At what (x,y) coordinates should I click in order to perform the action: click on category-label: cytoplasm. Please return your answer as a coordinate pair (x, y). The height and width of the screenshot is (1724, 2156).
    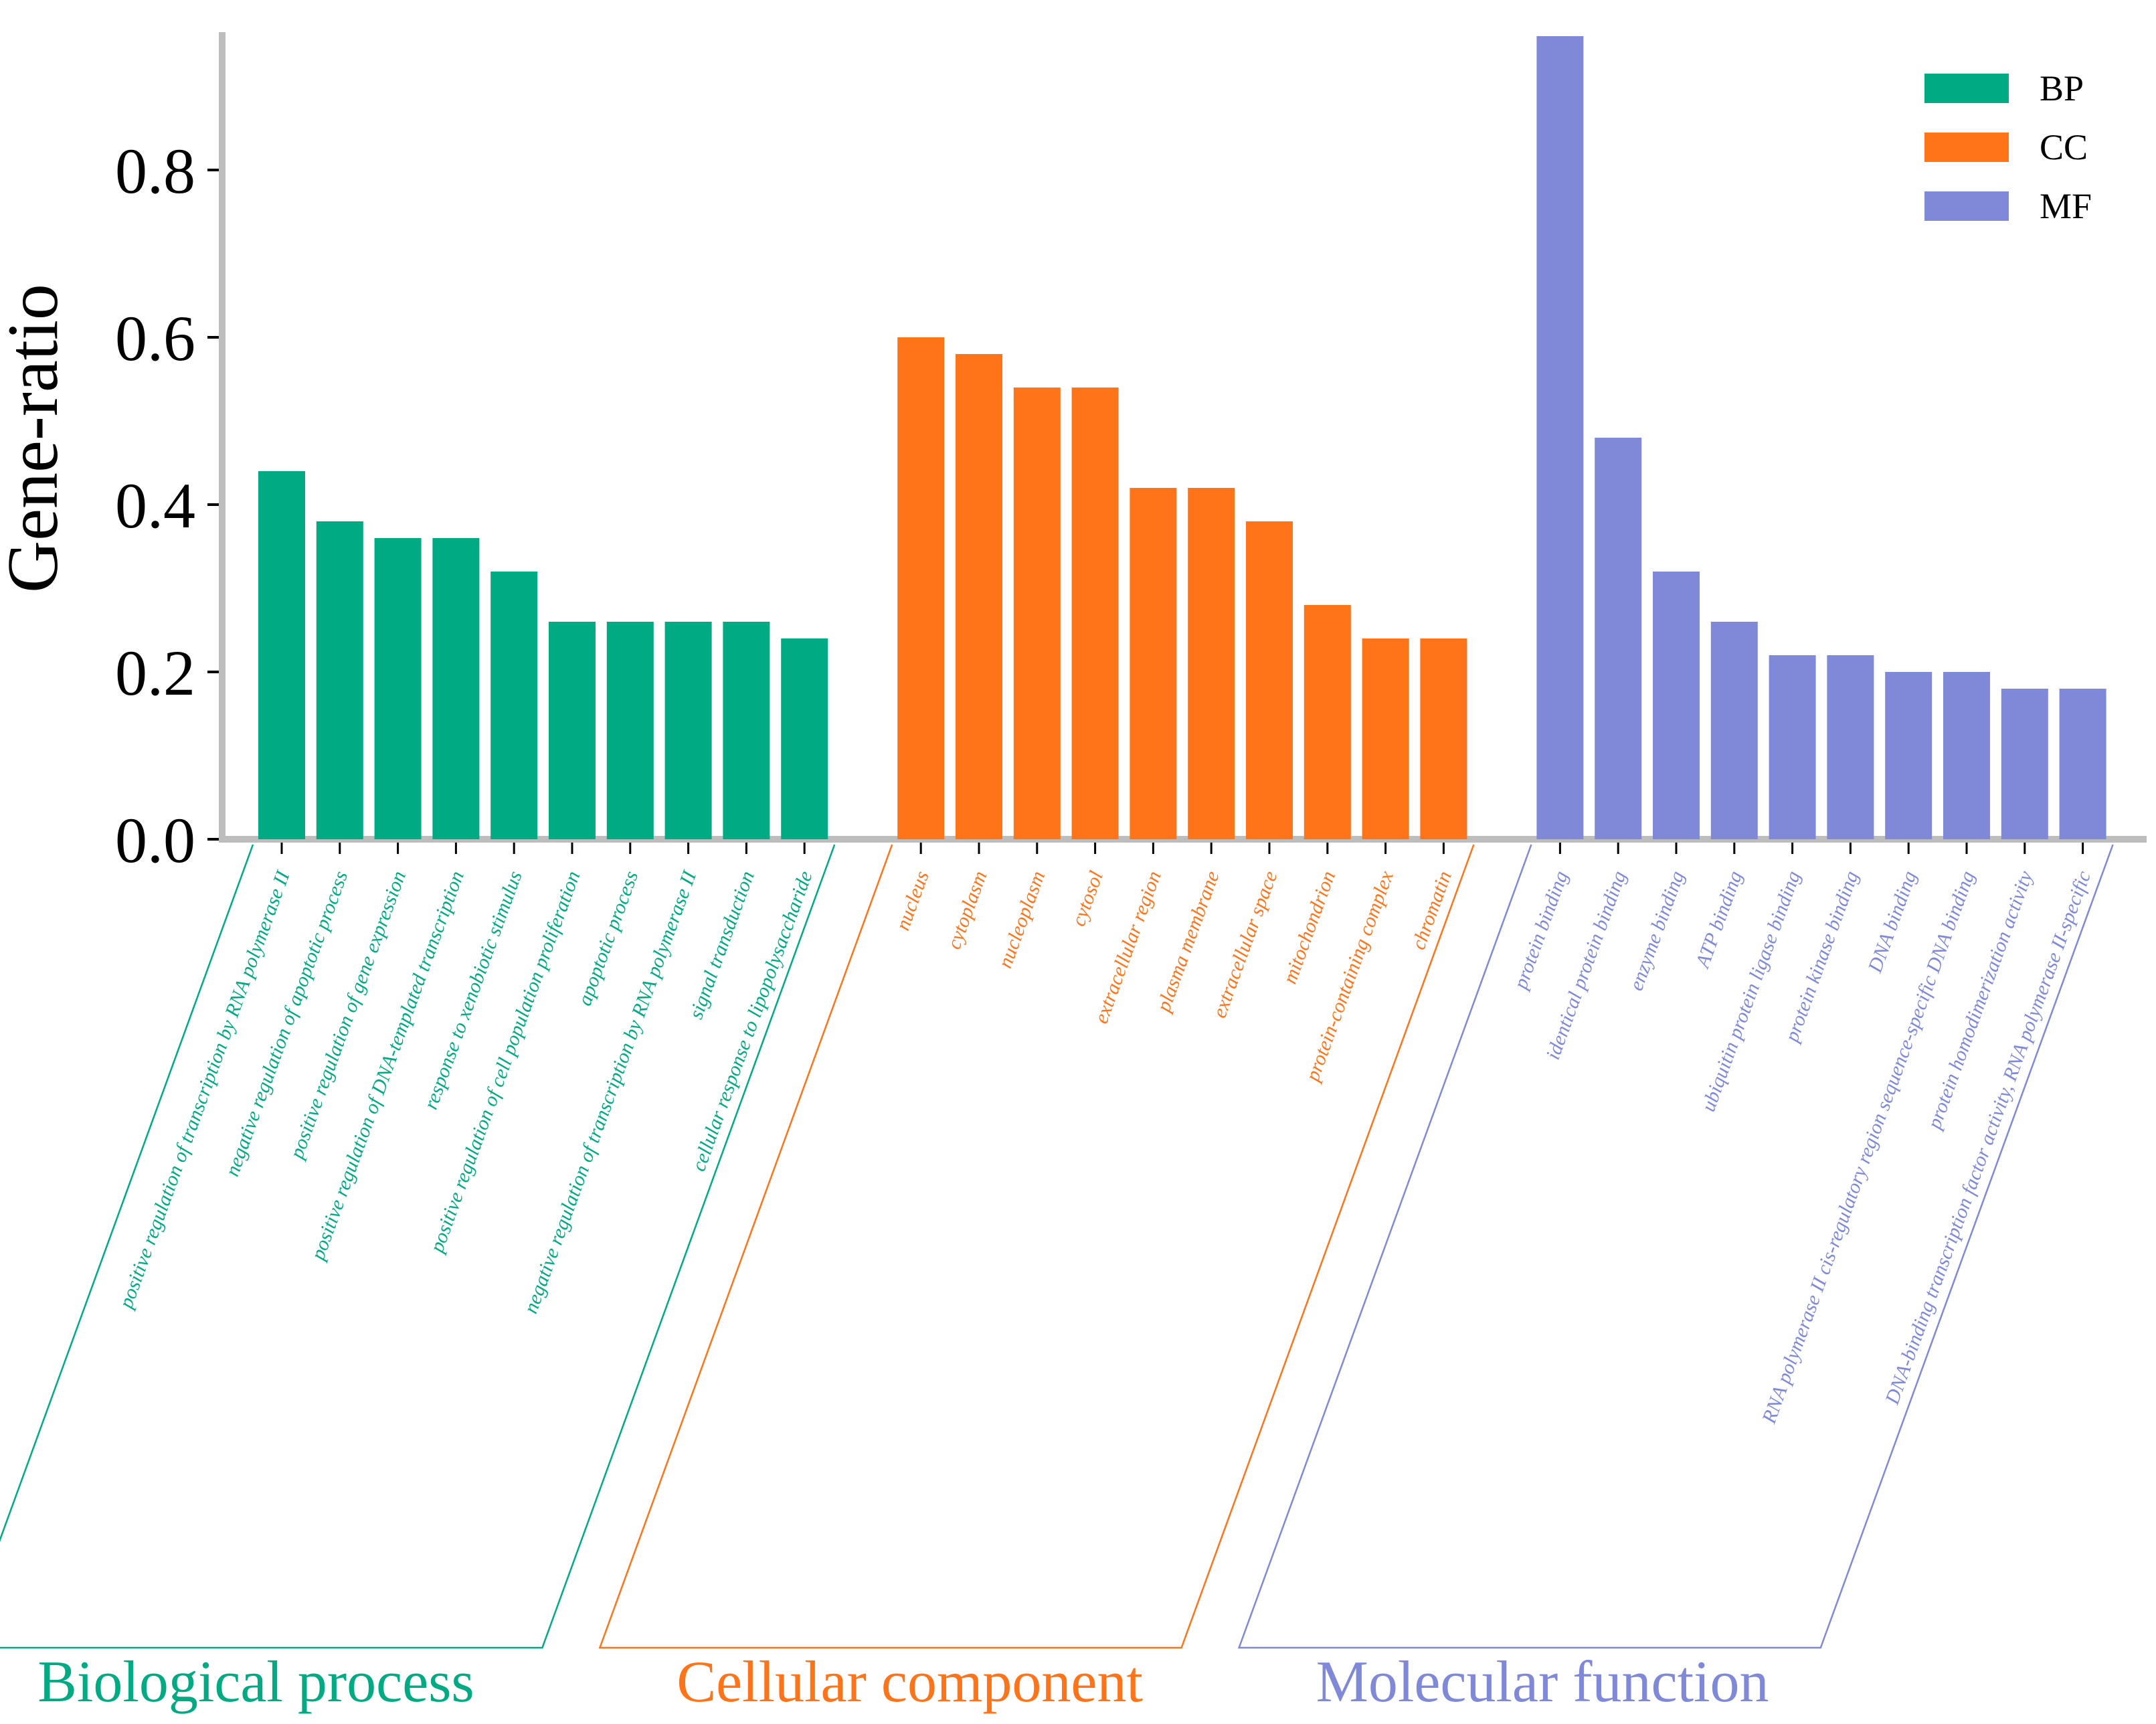
    Looking at the image, I should click on (967, 910).